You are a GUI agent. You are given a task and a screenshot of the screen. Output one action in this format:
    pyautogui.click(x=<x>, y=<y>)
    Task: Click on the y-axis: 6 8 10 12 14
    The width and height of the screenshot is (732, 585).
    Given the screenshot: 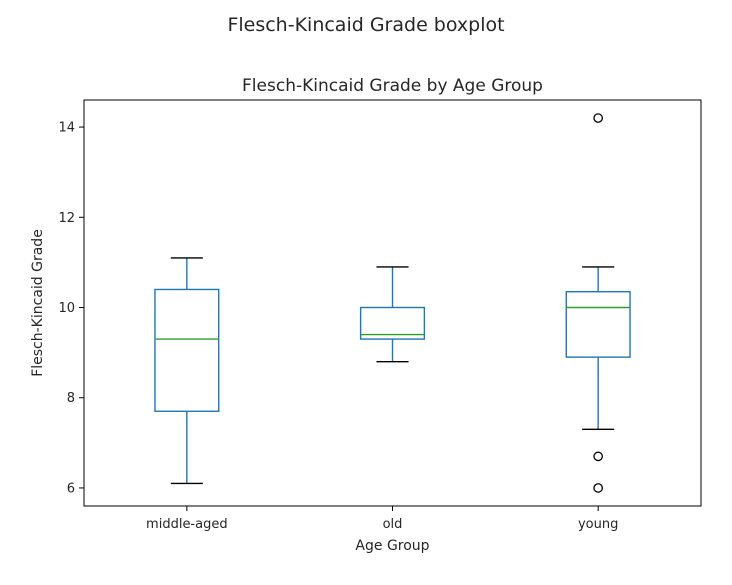 What is the action you would take?
    pyautogui.click(x=71, y=308)
    